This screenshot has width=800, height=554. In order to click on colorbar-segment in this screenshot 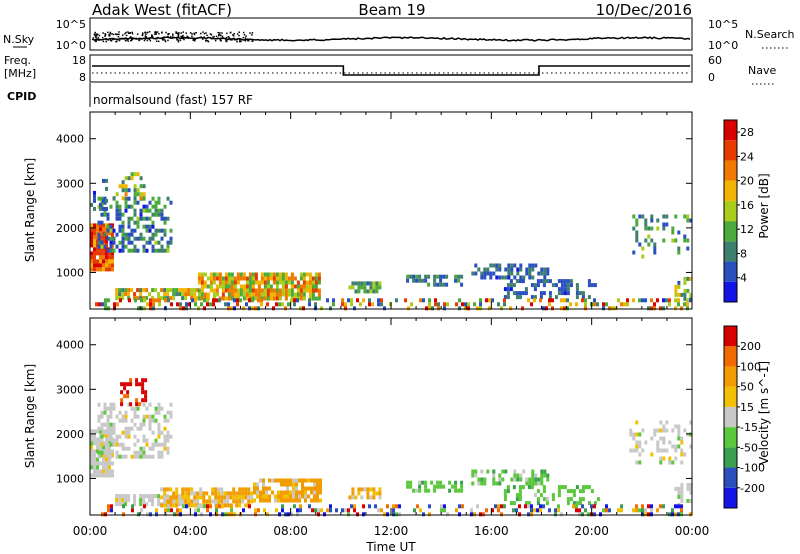, I will do `click(730, 336)`.